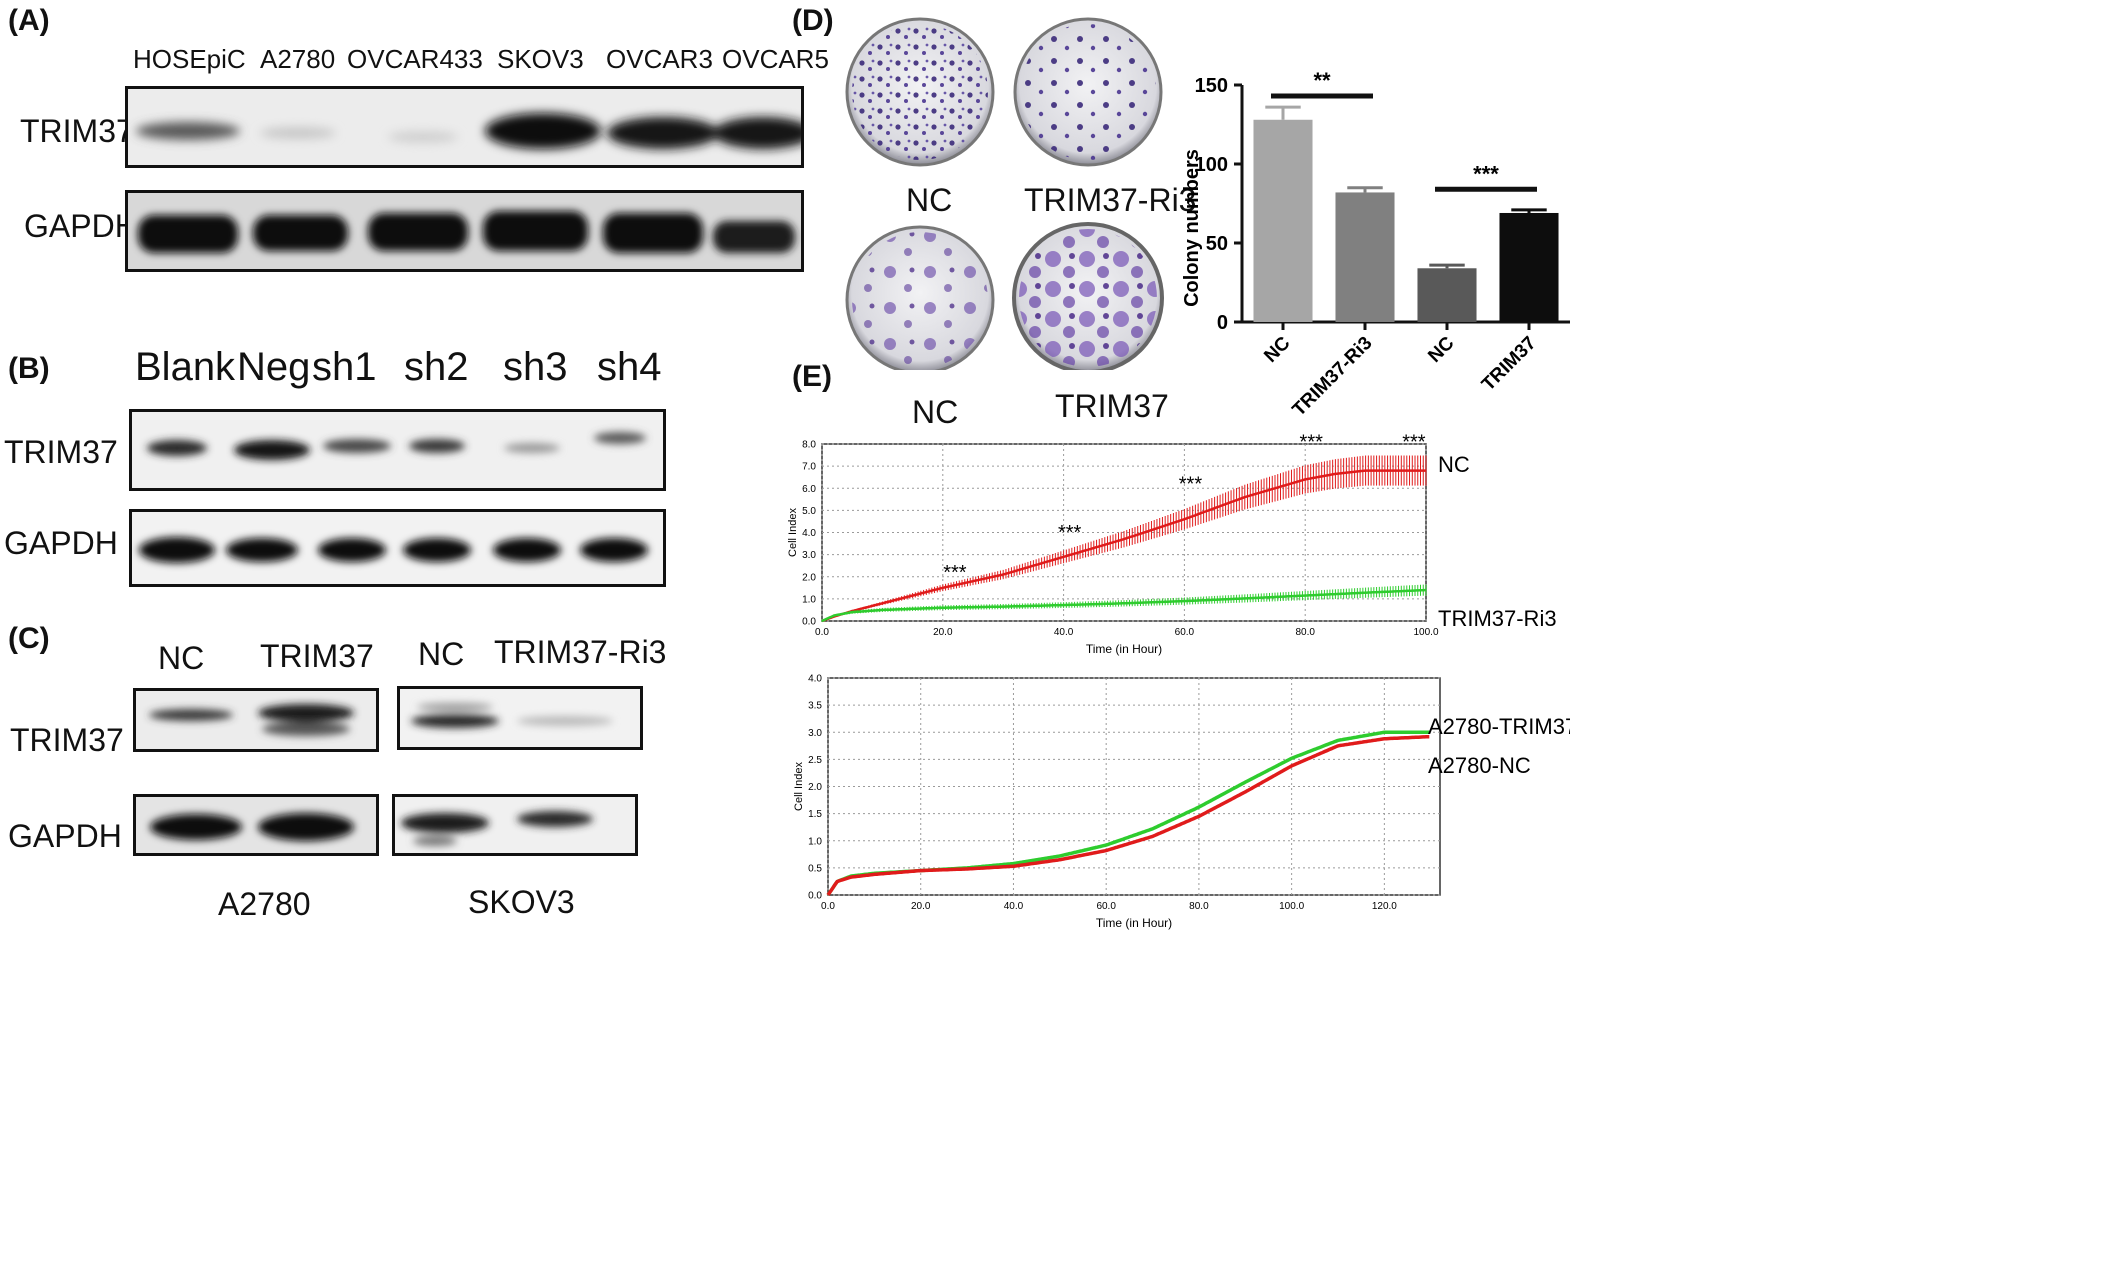  I want to click on lane-label-blank: Blank, so click(185, 367).